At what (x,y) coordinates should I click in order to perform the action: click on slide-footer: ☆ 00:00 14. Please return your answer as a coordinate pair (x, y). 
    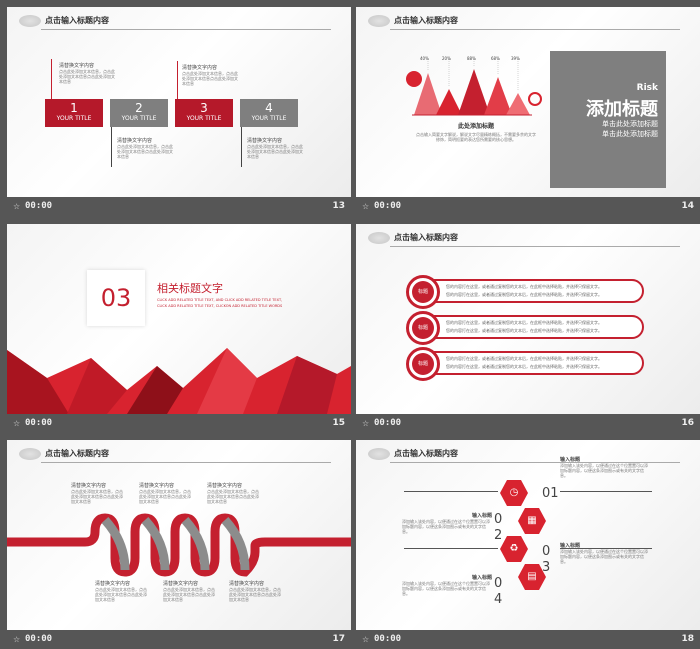
    Looking at the image, I should click on (528, 207).